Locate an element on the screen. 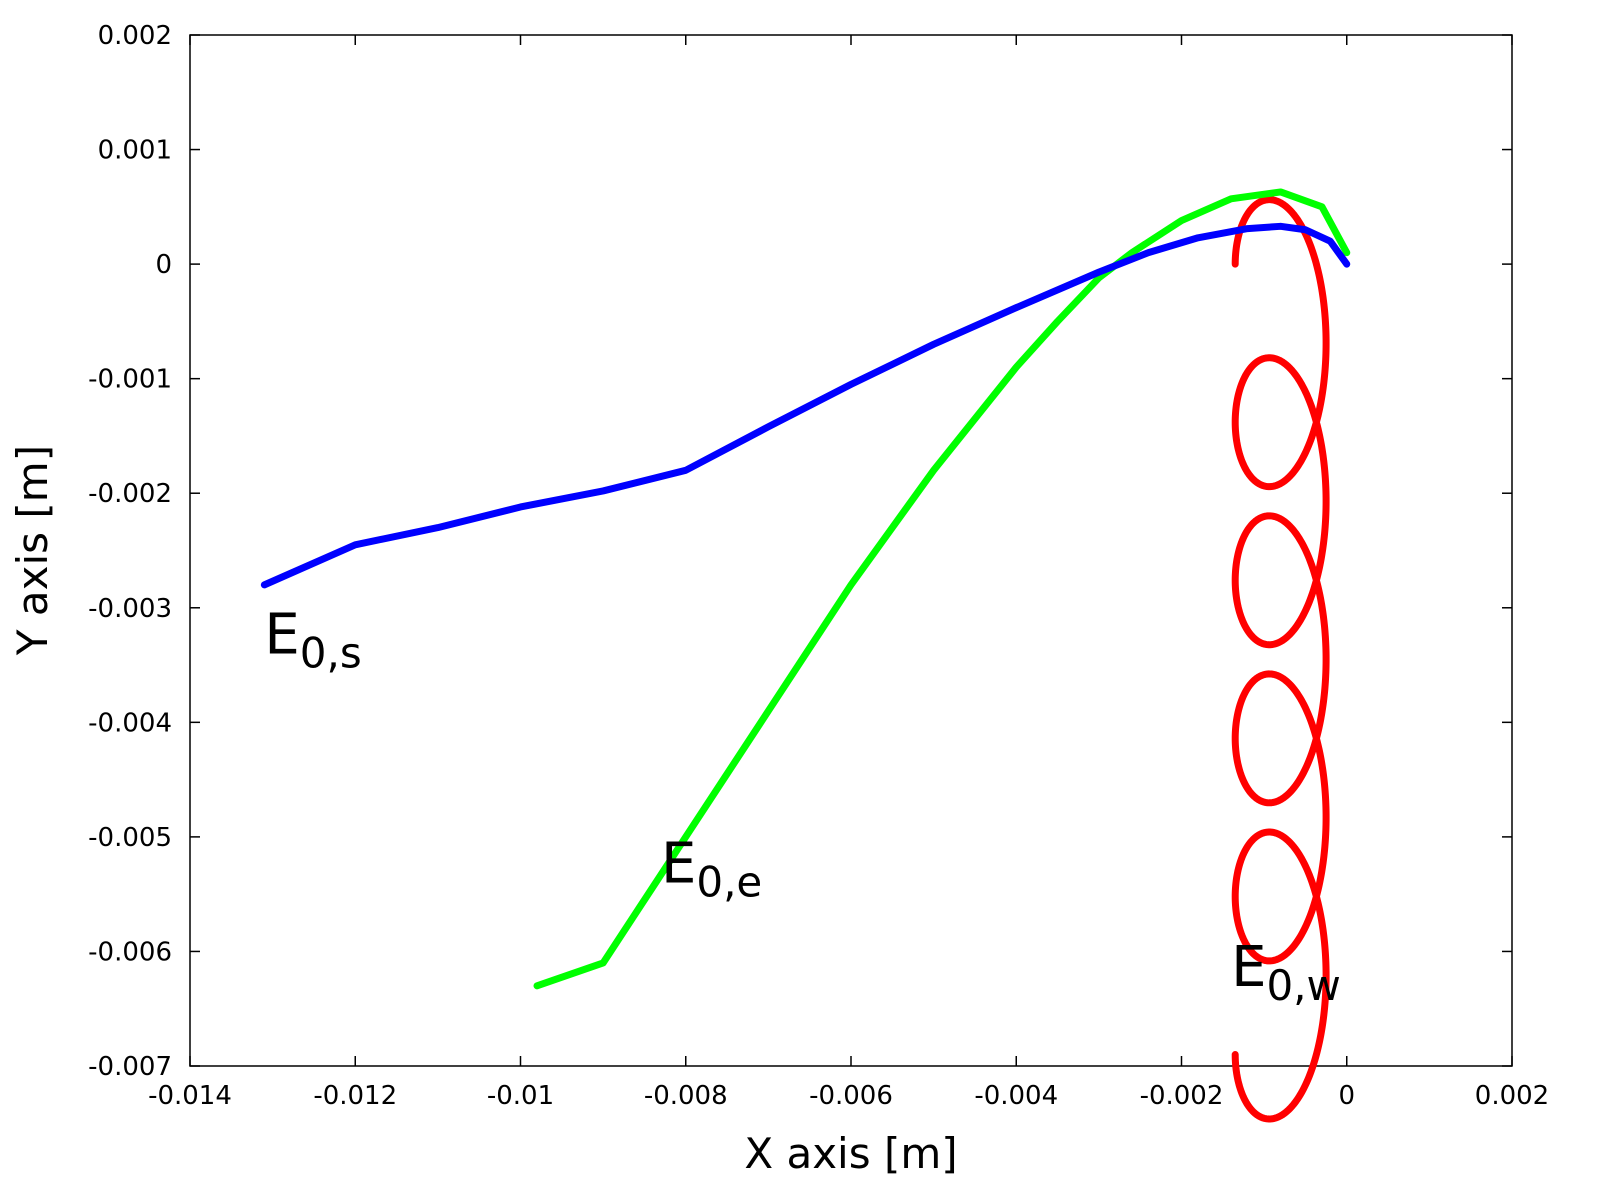 The image size is (1600, 1200). y-tick-label: -0.002 is located at coordinates (130, 494).